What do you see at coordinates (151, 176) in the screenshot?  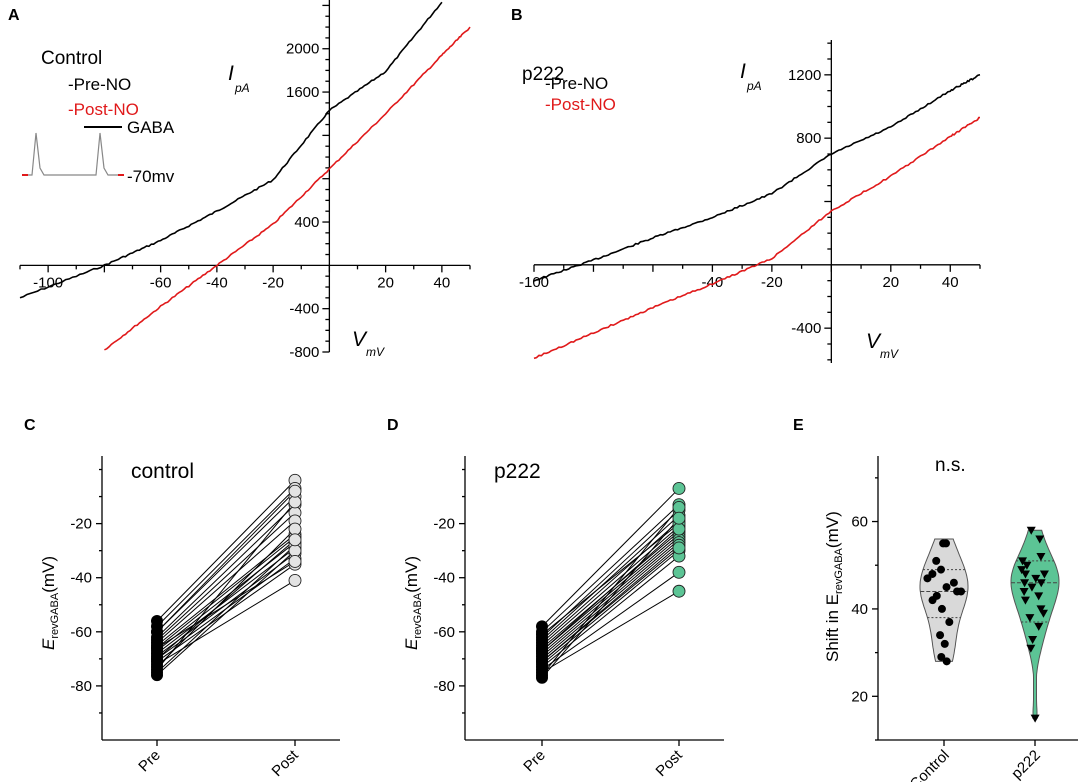 I see `a-holding-label: -70mv` at bounding box center [151, 176].